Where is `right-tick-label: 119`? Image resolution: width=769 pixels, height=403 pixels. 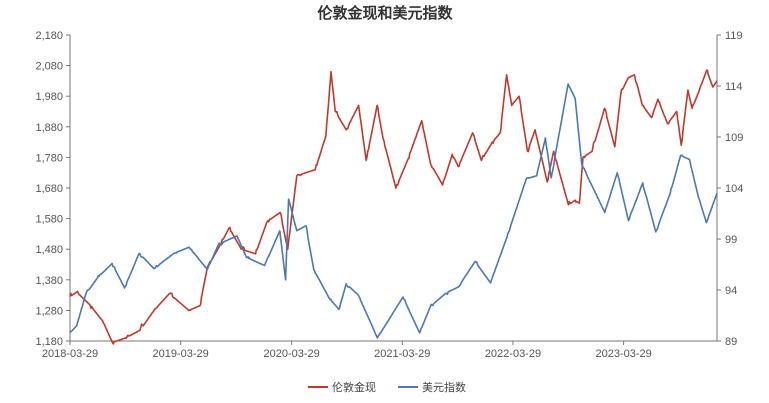 right-tick-label: 119 is located at coordinates (734, 36).